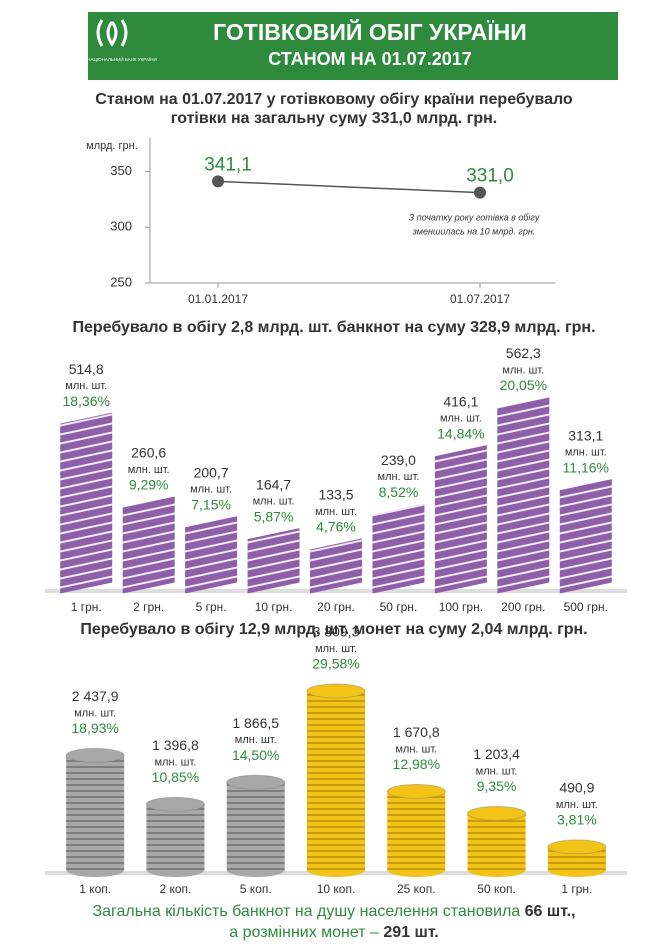 Image resolution: width=668 pixels, height=946 pixels. I want to click on value-label: 3 809,3, so click(336, 632).